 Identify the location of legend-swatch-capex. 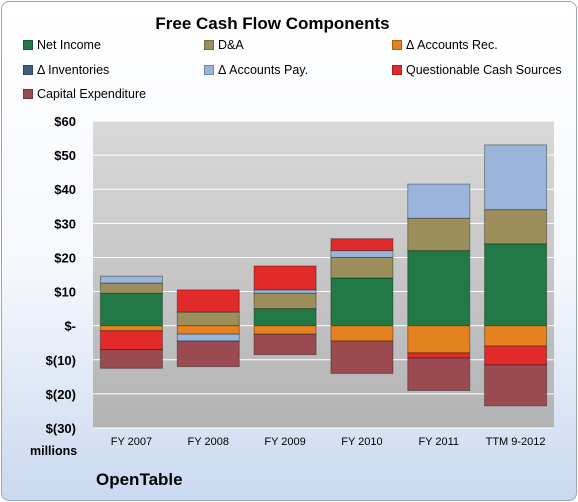
(28, 94).